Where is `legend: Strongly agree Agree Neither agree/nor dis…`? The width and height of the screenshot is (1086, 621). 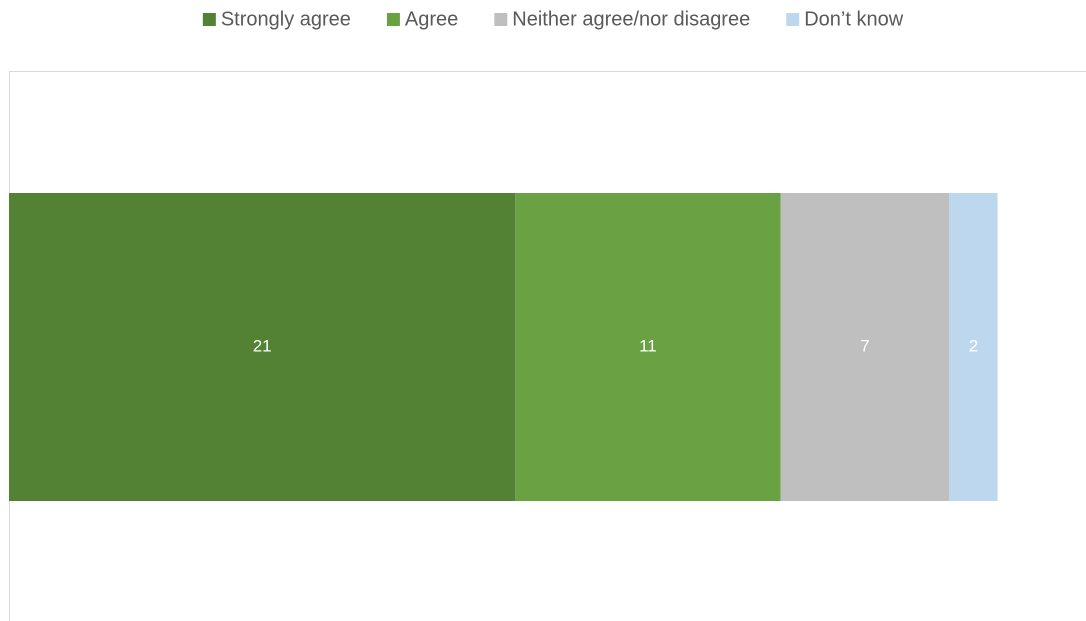
legend: Strongly agree Agree Neither agree/nor dis… is located at coordinates (553, 19).